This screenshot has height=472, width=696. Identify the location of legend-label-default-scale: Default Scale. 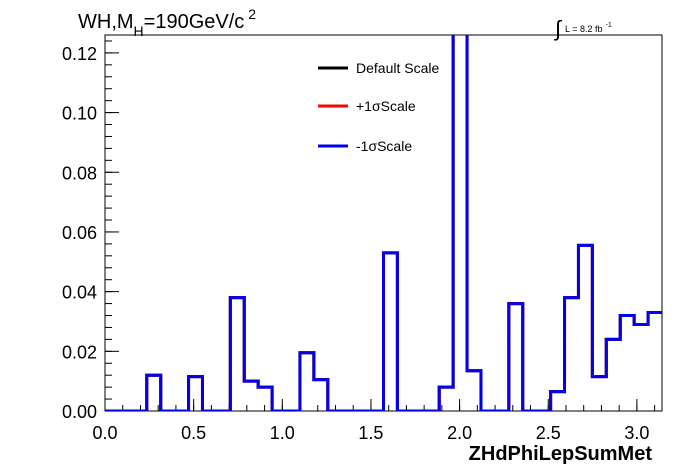
(397, 68).